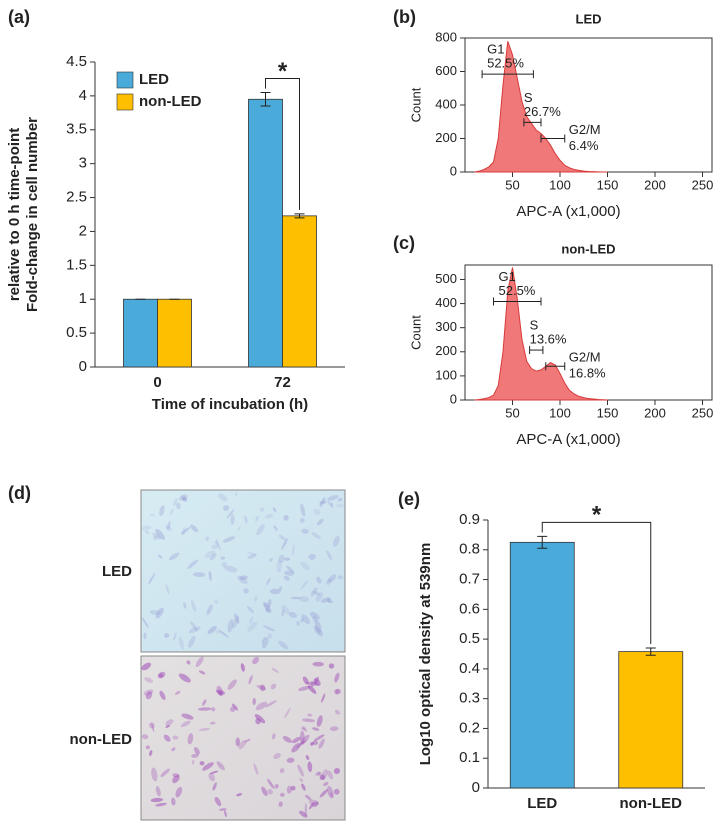 The image size is (716, 822). What do you see at coordinates (157, 382) in the screenshot?
I see `x-tick-label: 0` at bounding box center [157, 382].